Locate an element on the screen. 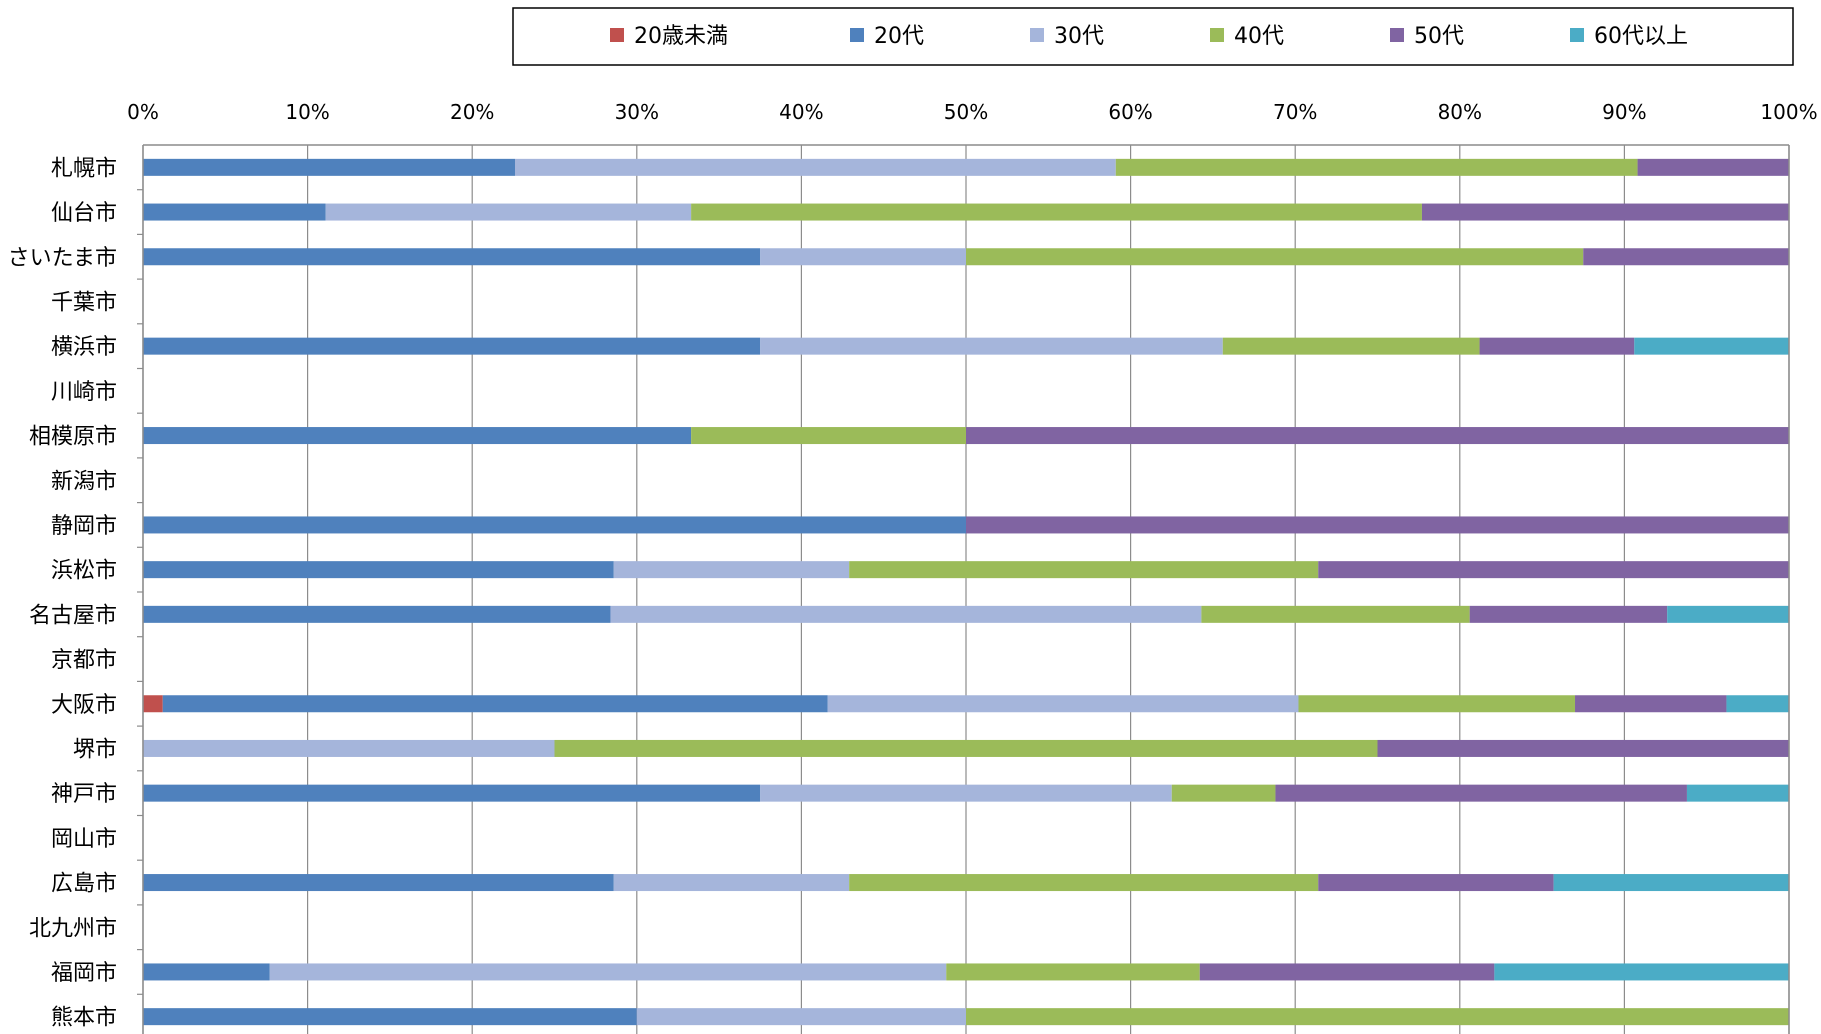 Image resolution: width=1821 pixels, height=1034 pixels. category-label: 川崎市 is located at coordinates (84, 392).